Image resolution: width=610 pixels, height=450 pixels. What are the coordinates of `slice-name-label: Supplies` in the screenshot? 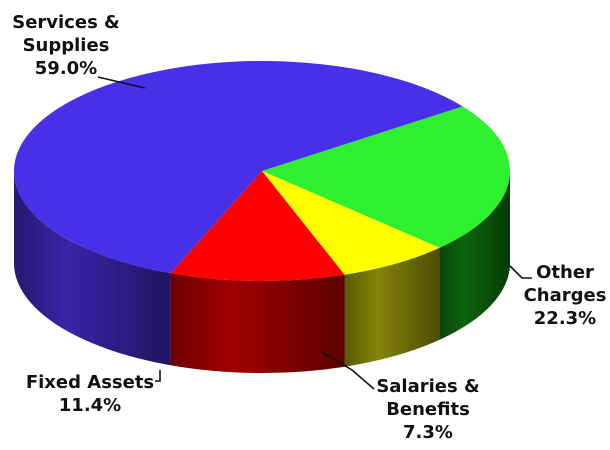 It's located at (66, 45).